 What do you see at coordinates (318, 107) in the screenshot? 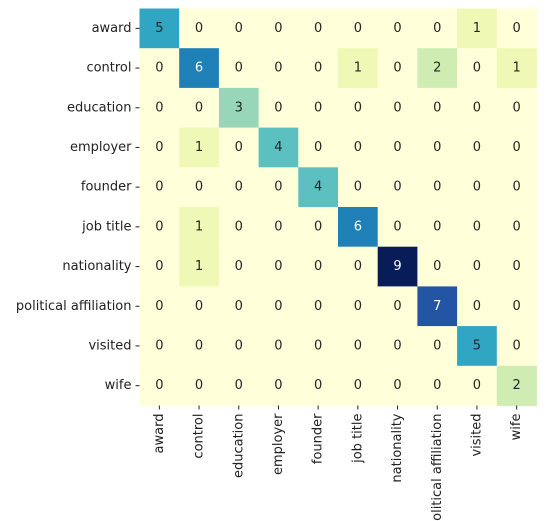
I see `cell-value-r2-c4: 0` at bounding box center [318, 107].